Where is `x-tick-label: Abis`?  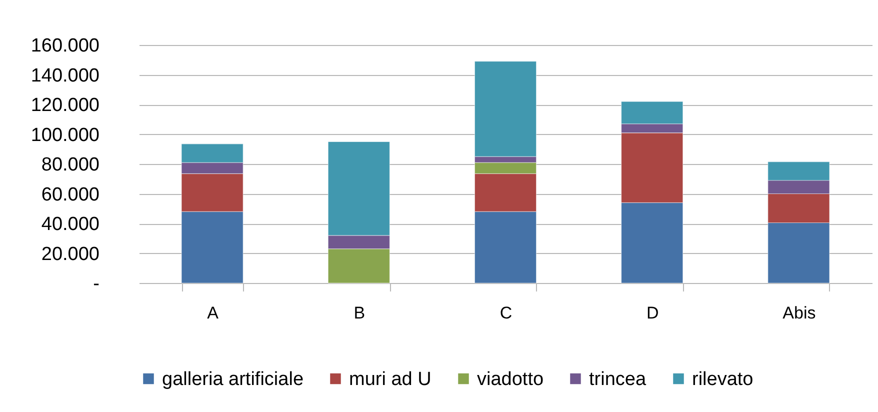 x-tick-label: Abis is located at coordinates (799, 313).